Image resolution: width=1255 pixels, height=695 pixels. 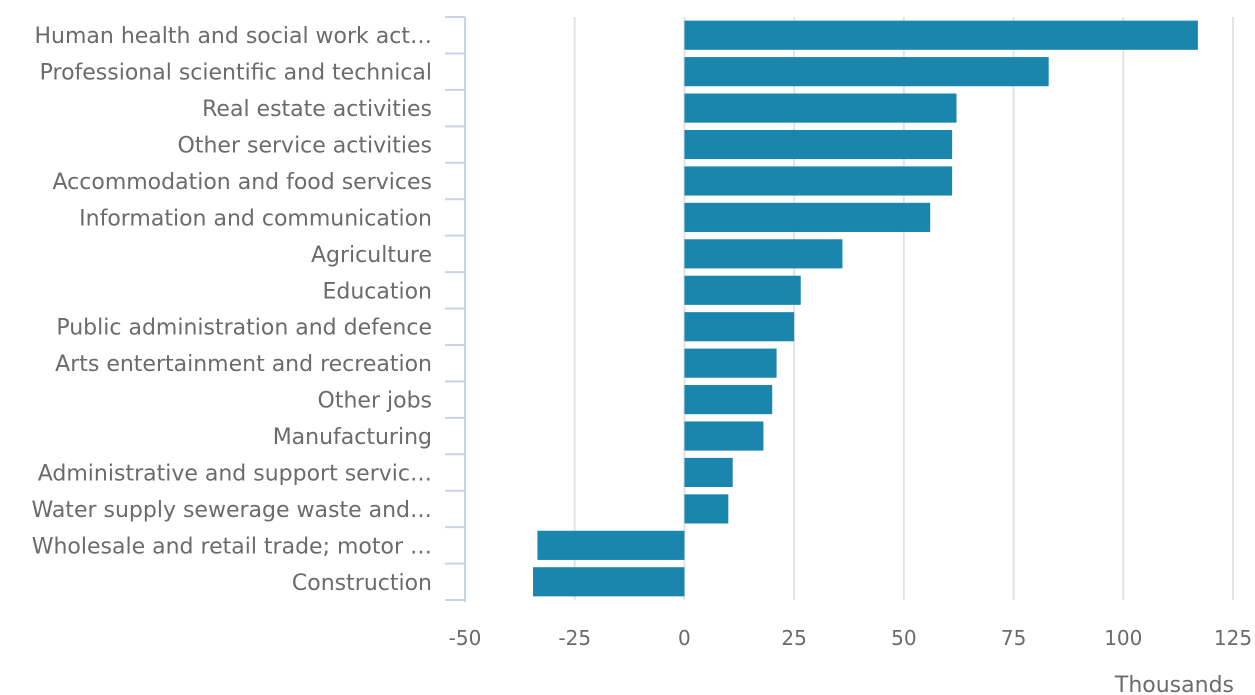 I want to click on category-label: Manufacturing, so click(x=352, y=437).